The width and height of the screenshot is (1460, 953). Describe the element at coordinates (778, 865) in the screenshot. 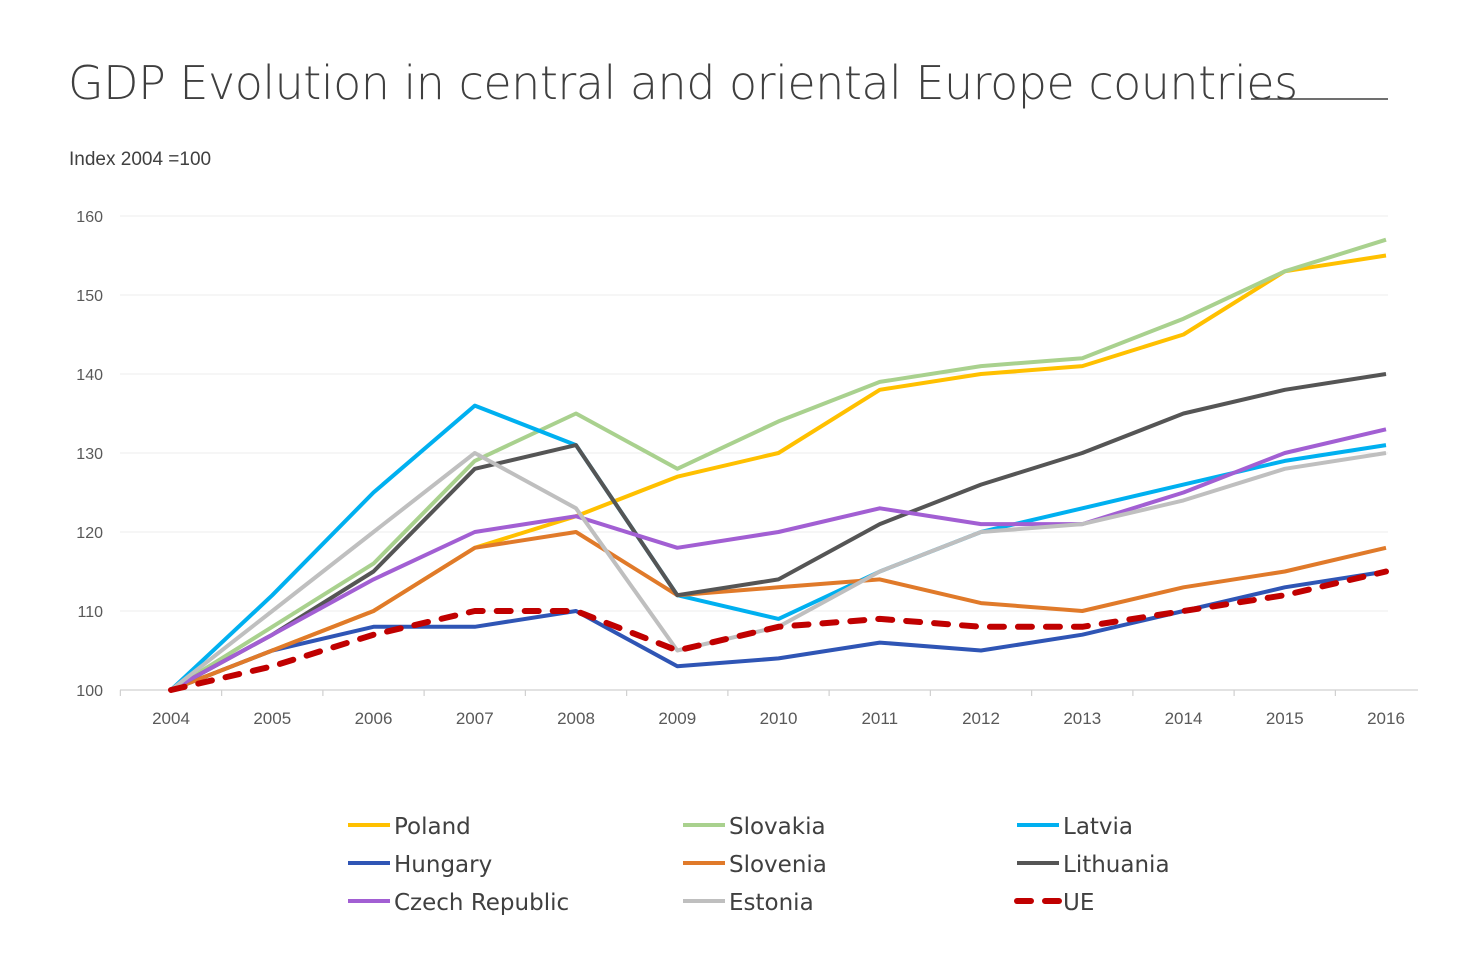

I see `legend-label: Slovenia` at that location.